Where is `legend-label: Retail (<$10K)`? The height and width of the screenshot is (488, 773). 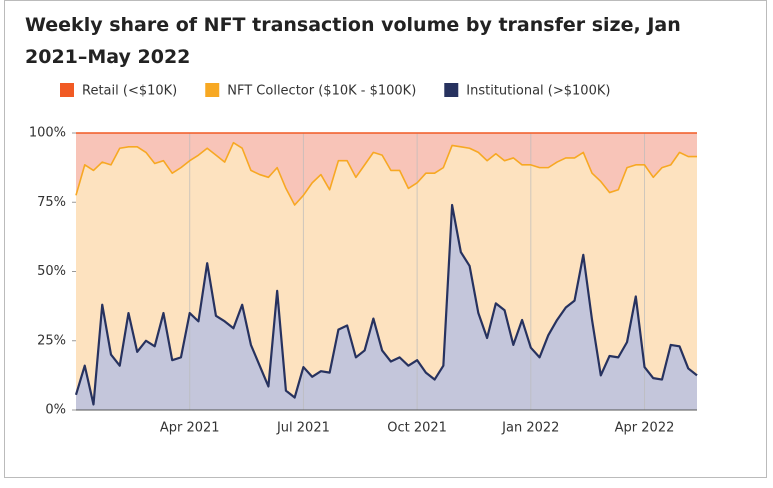 legend-label: Retail (<$10K) is located at coordinates (129, 91).